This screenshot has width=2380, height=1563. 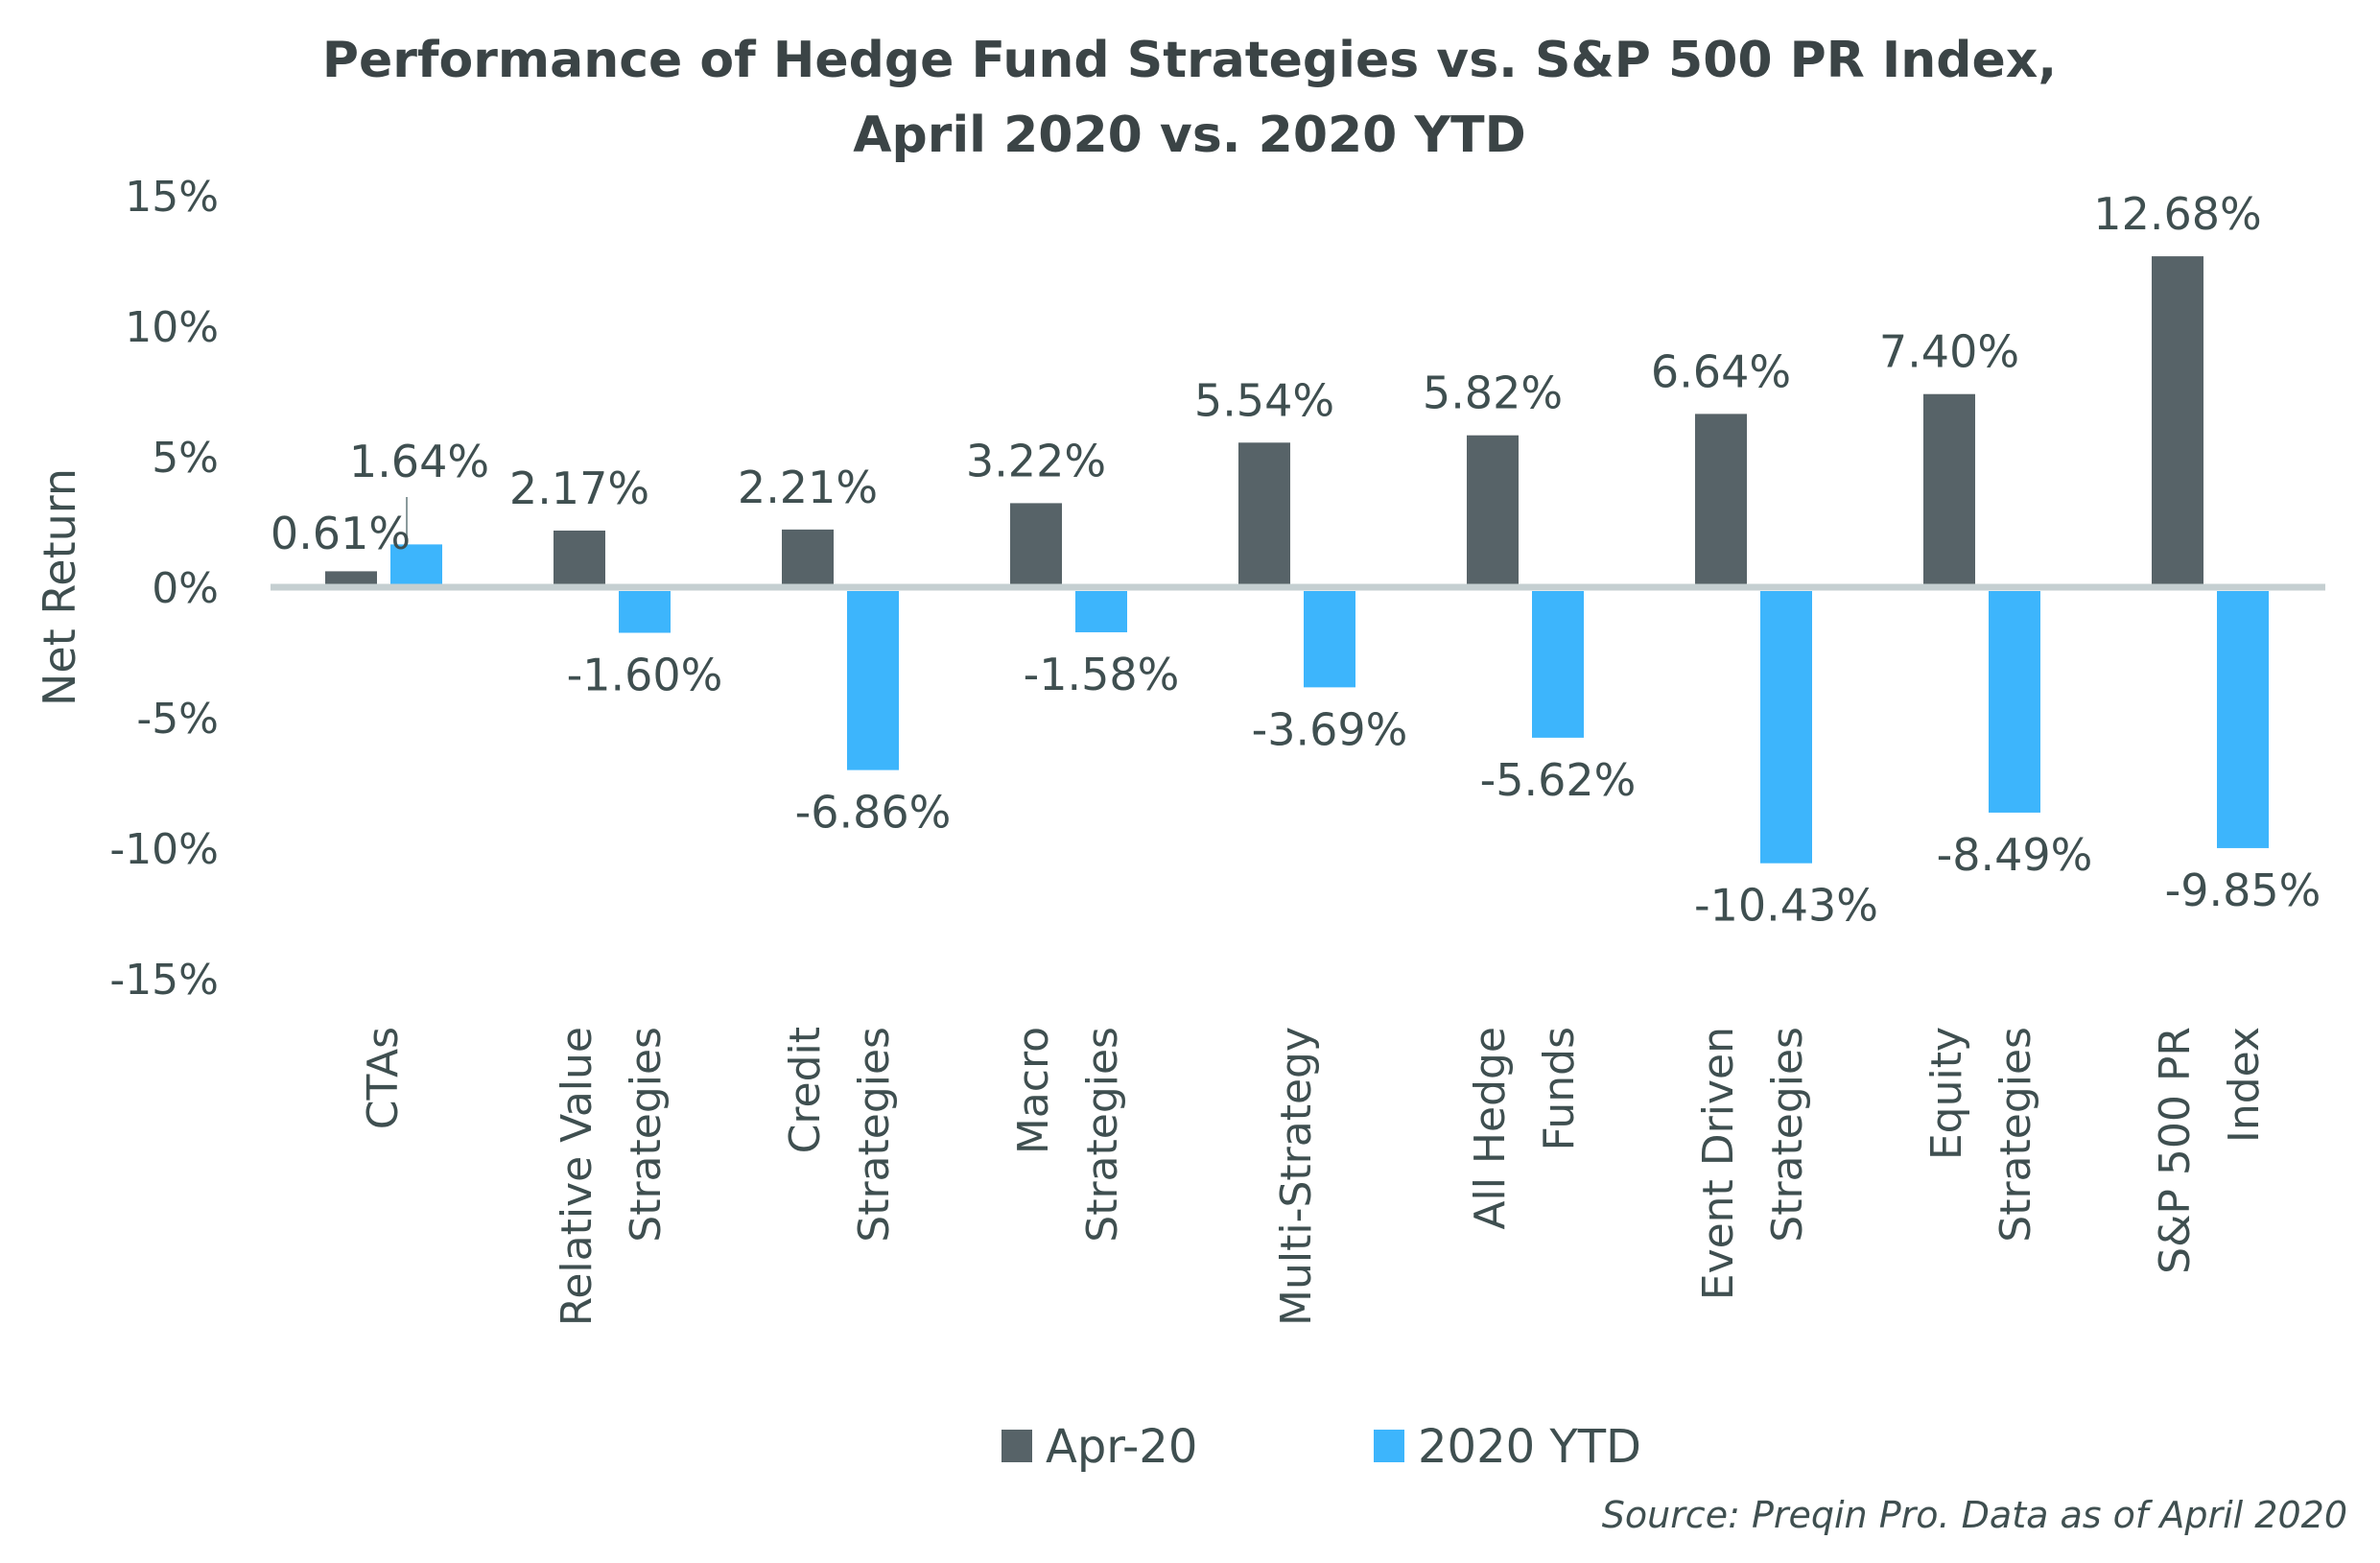 What do you see at coordinates (419, 462) in the screenshot?
I see `data-label: 1.64%` at bounding box center [419, 462].